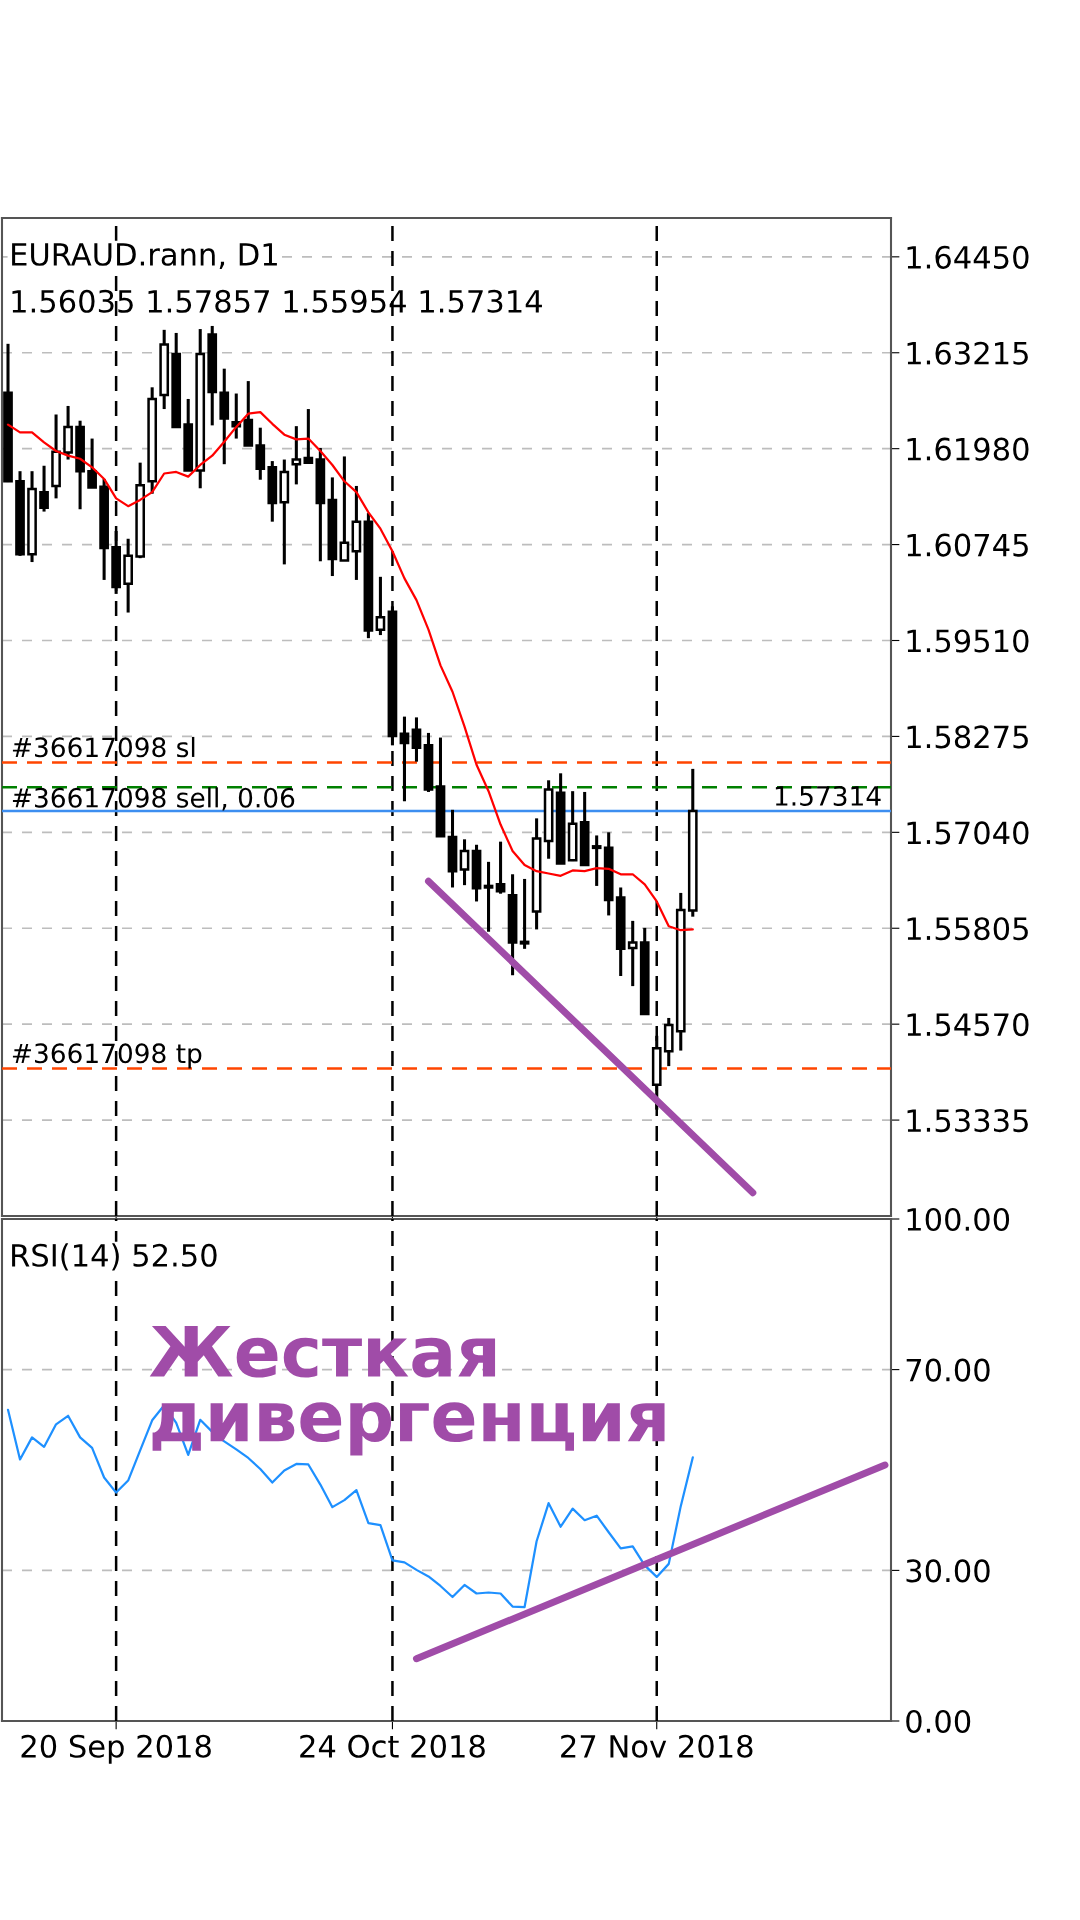 This screenshot has height=1920, width=1080. I want to click on y-tick-label: 70.00, so click(948, 1370).